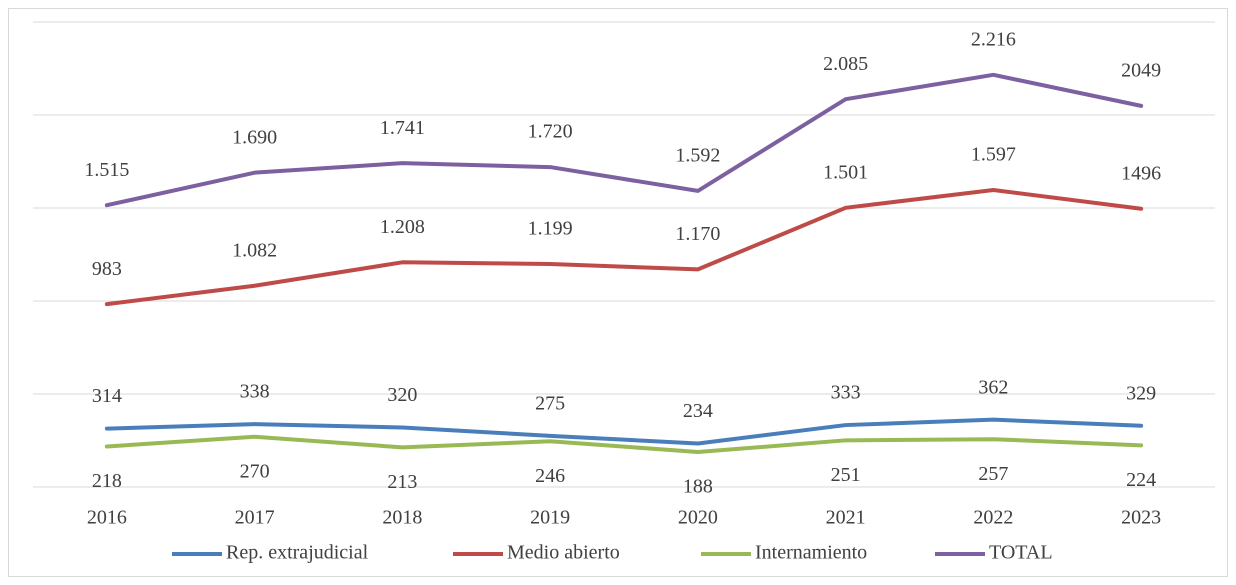 The width and height of the screenshot is (1236, 585). I want to click on x-tick-label: 2018, so click(402, 518).